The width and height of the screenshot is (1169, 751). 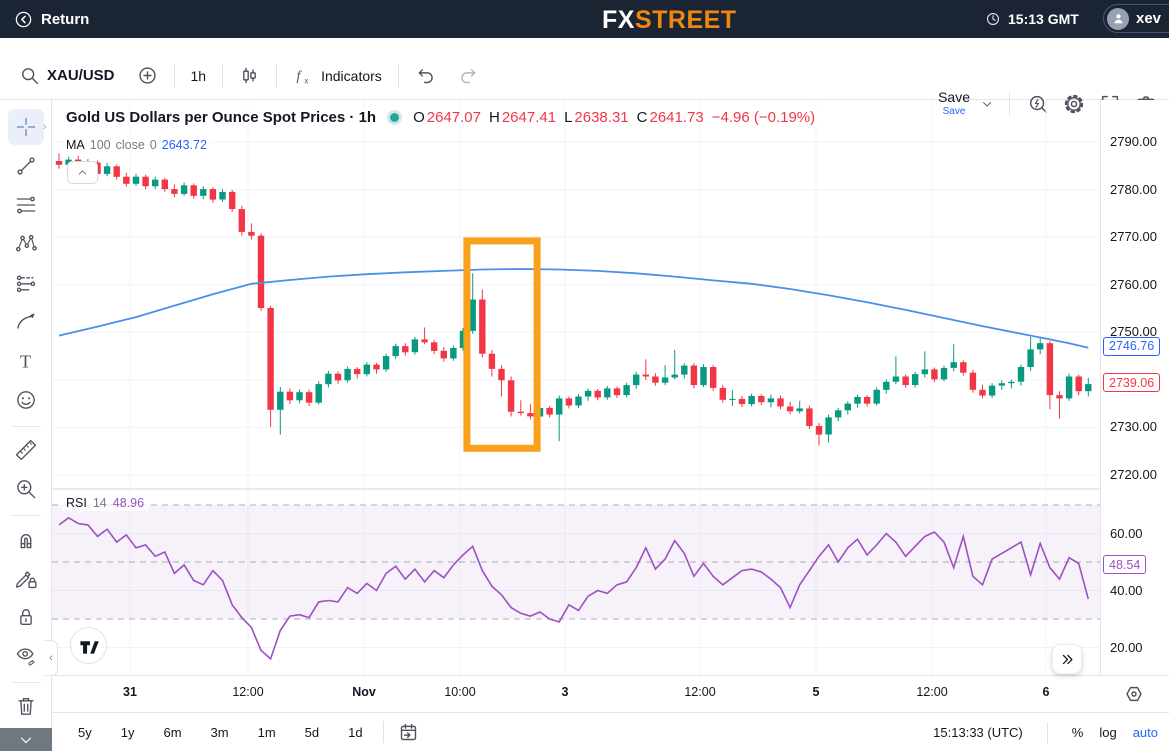 I want to click on user-menu: xev, so click(x=1136, y=18).